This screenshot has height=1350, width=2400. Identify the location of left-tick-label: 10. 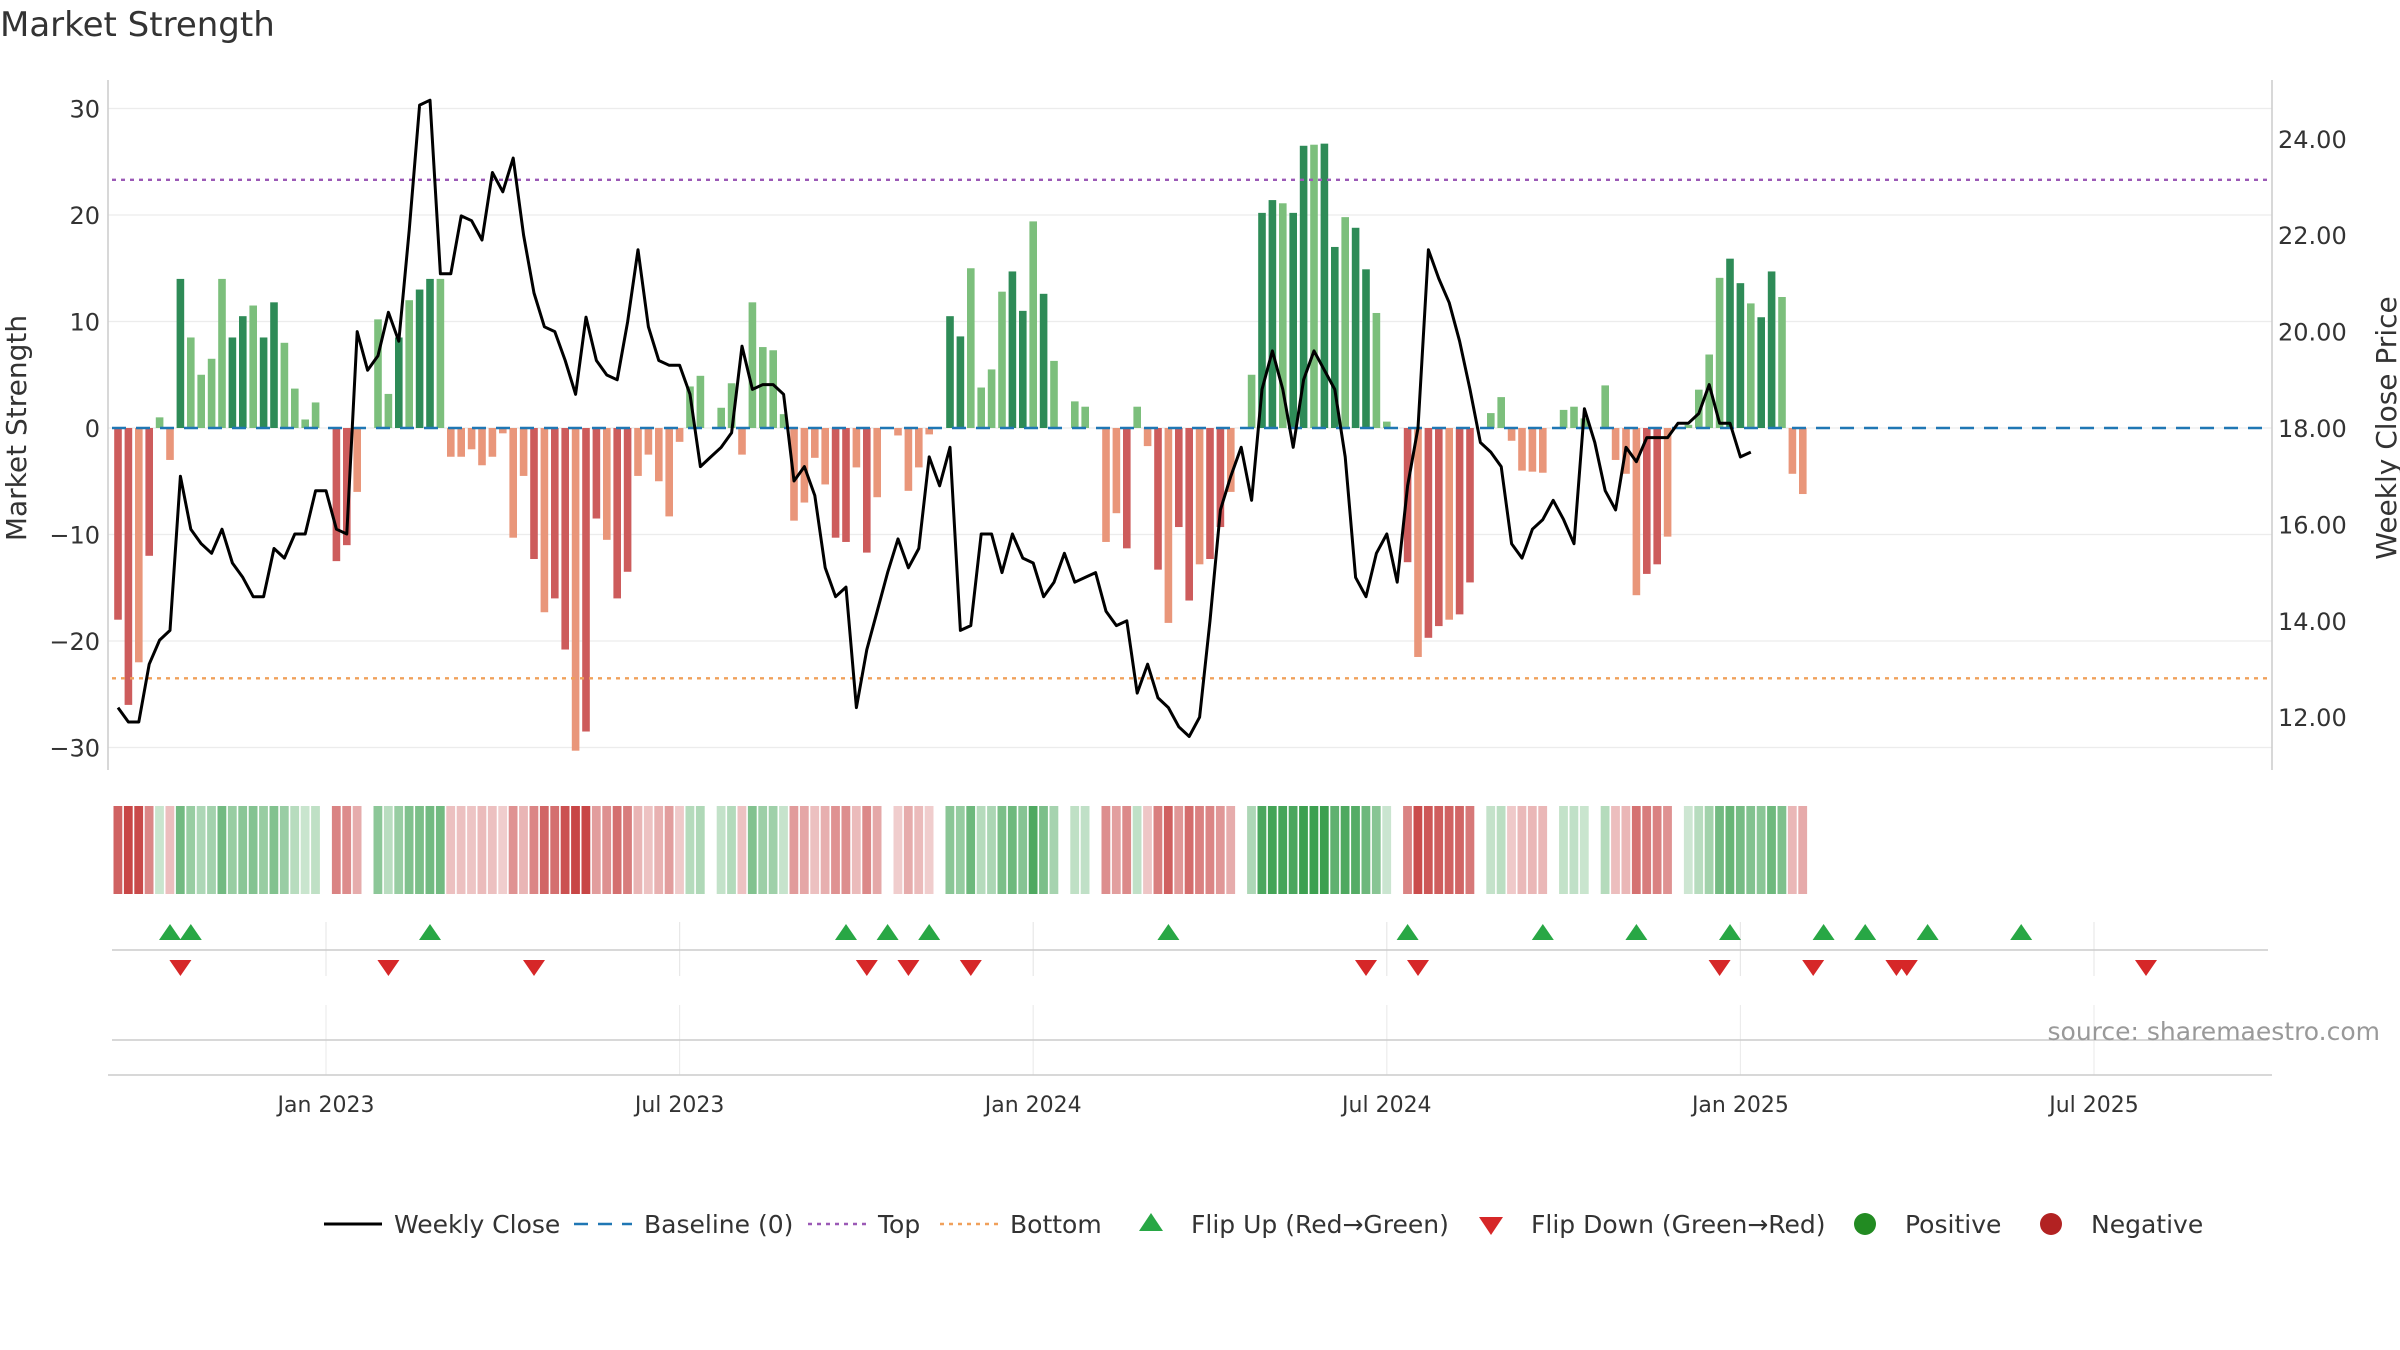
(84, 323).